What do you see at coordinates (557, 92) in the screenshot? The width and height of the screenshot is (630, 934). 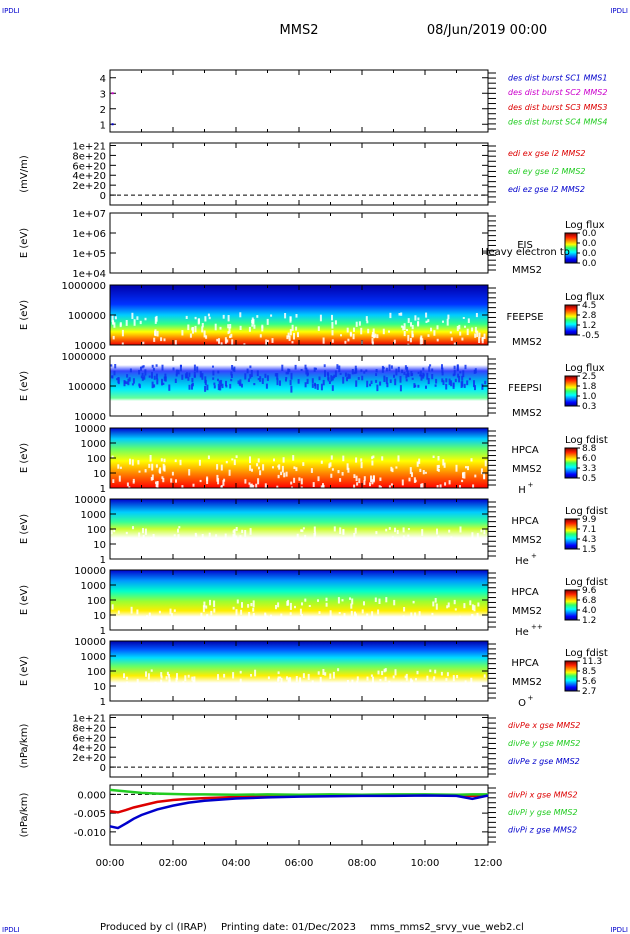 I see `legend-entry: des dist burst SC2 MMS2` at bounding box center [557, 92].